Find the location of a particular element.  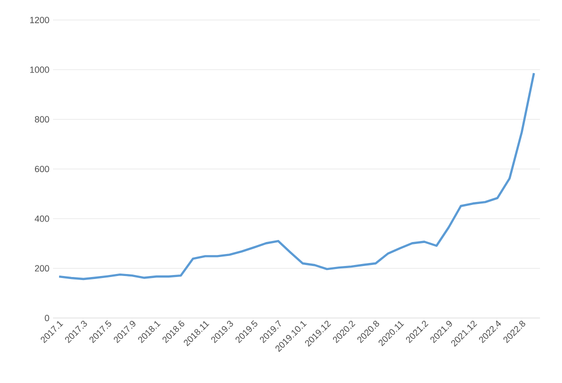

y-tick-label: 400 is located at coordinates (42, 218).